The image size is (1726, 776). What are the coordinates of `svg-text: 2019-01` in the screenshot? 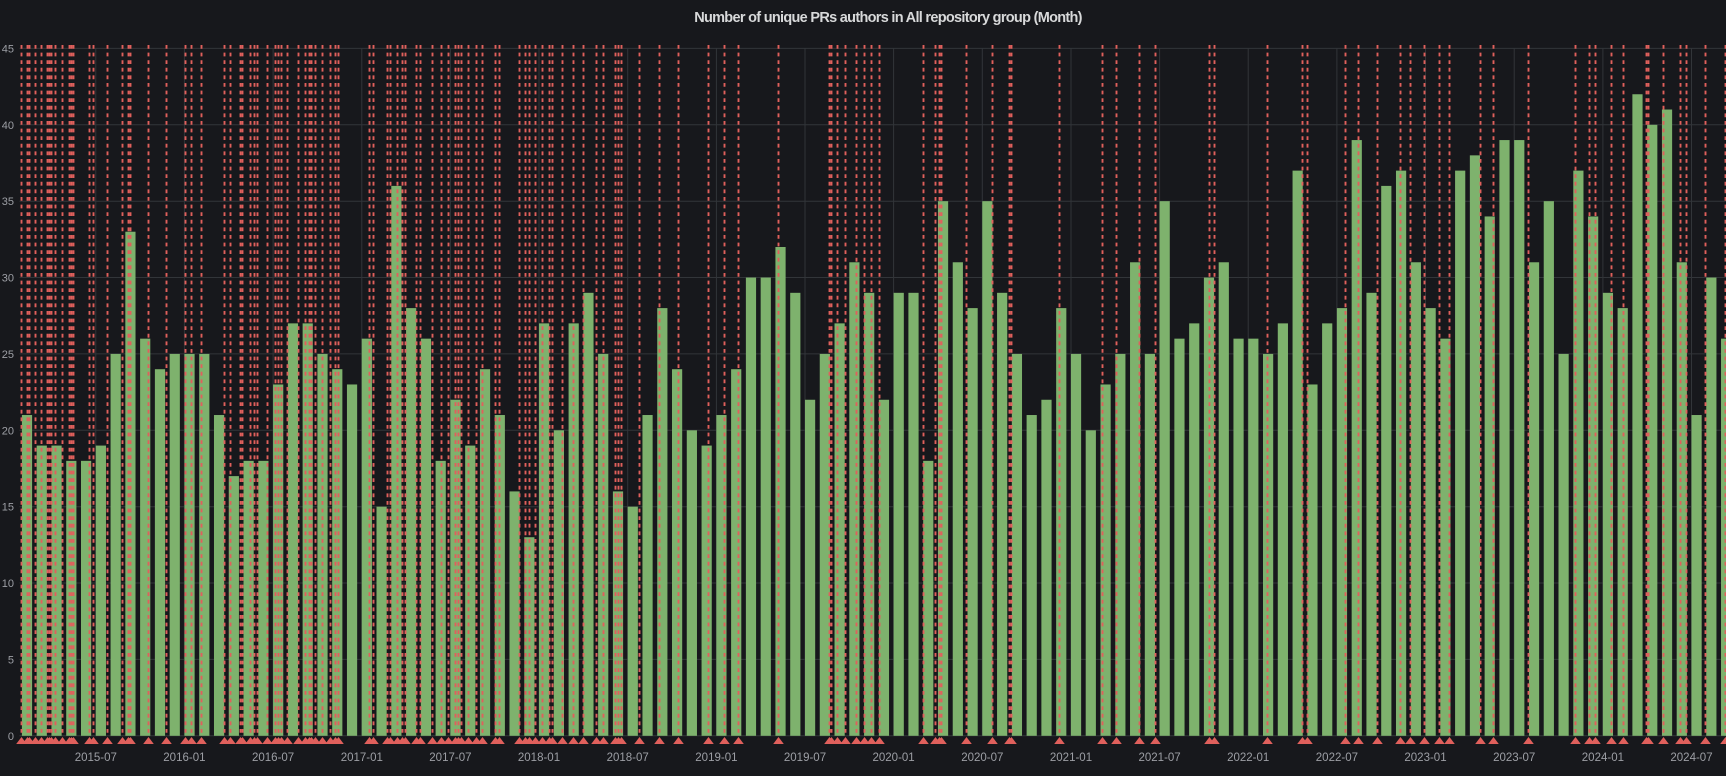 It's located at (716, 758).